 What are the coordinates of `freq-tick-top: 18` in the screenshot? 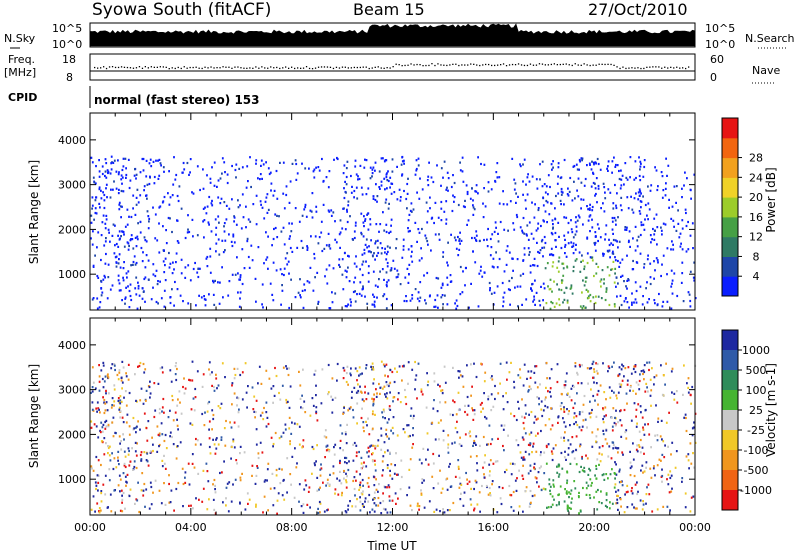 It's located at (69, 59).